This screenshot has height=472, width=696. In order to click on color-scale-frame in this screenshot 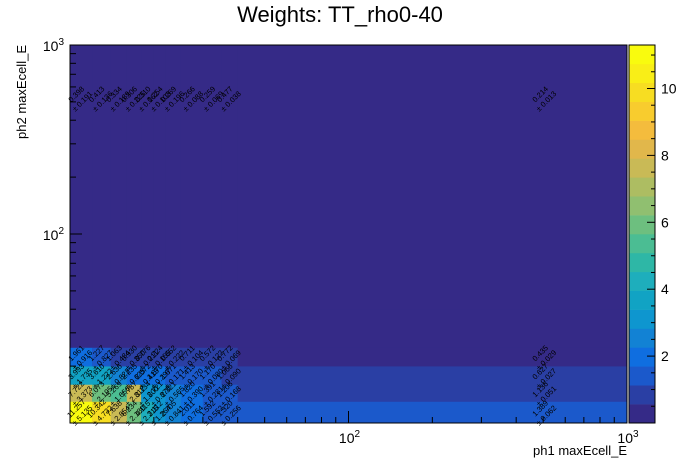, I will do `click(642, 234)`.